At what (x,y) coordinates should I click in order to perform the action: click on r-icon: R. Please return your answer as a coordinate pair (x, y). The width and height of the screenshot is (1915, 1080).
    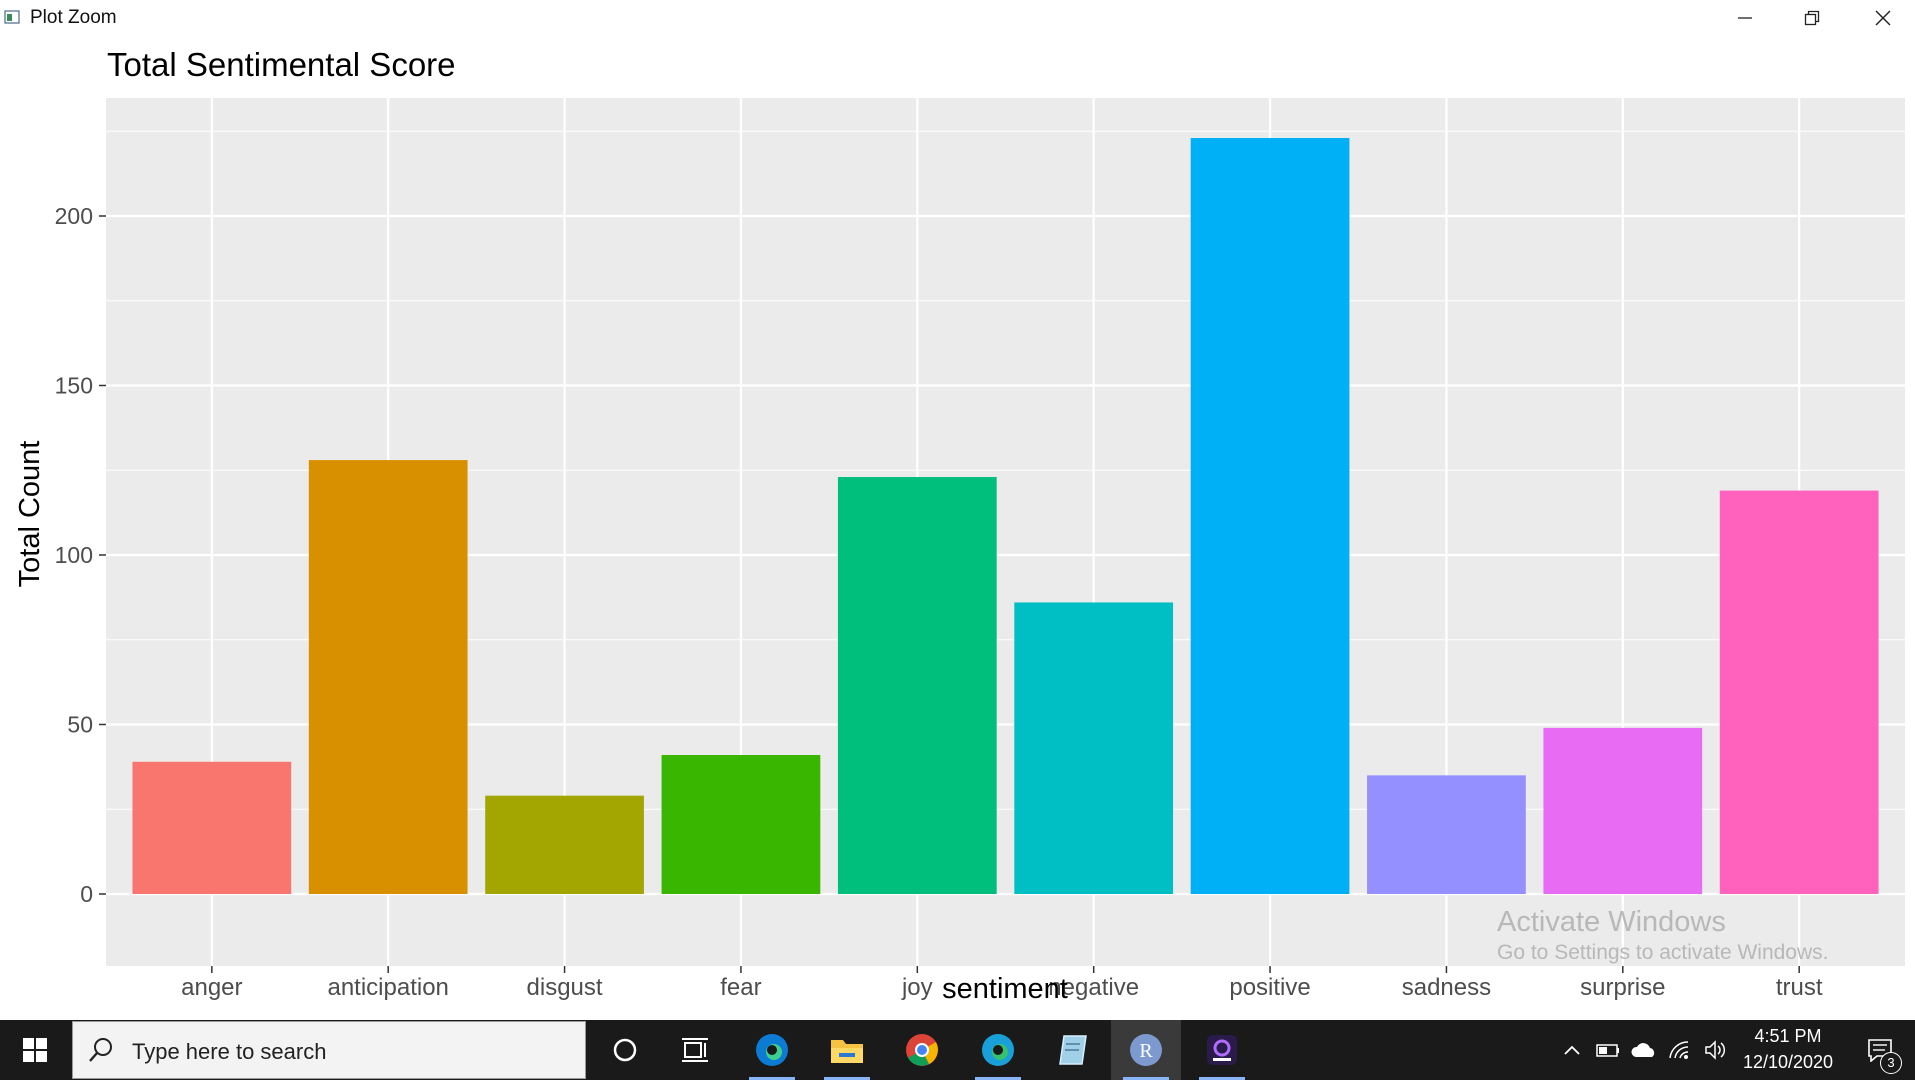
    Looking at the image, I should click on (1146, 1050).